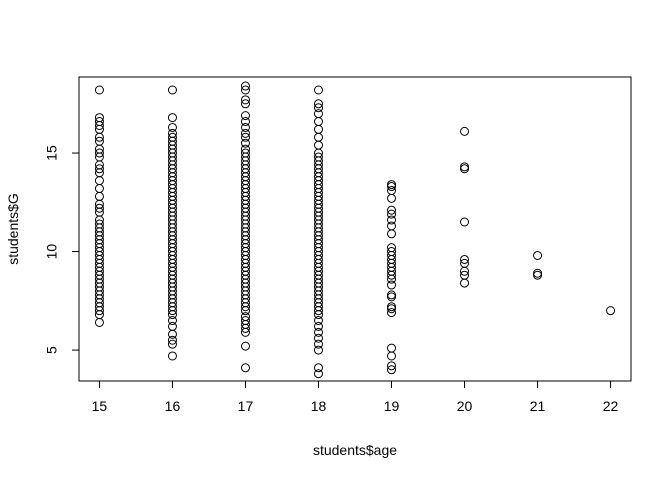 The width and height of the screenshot is (672, 480). What do you see at coordinates (611, 406) in the screenshot?
I see `x-tick-label: 22` at bounding box center [611, 406].